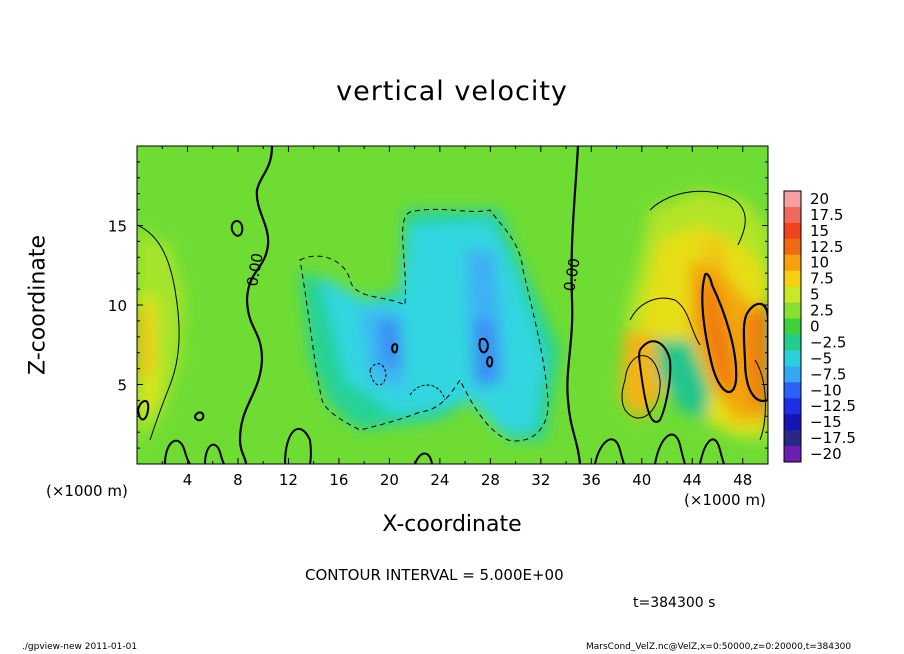  I want to click on y-tick-label: 5, so click(122, 386).